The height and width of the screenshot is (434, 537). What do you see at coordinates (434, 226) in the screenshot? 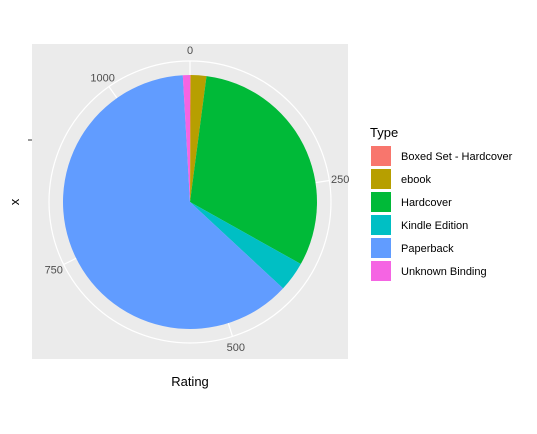
I see `legend-label: Kindle Edition` at bounding box center [434, 226].